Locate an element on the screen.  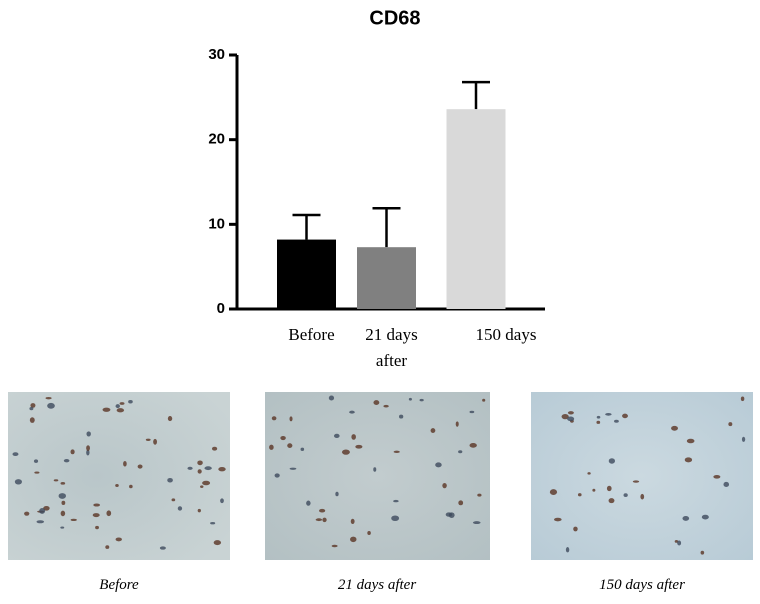
caption: Before is located at coordinates (119, 585).